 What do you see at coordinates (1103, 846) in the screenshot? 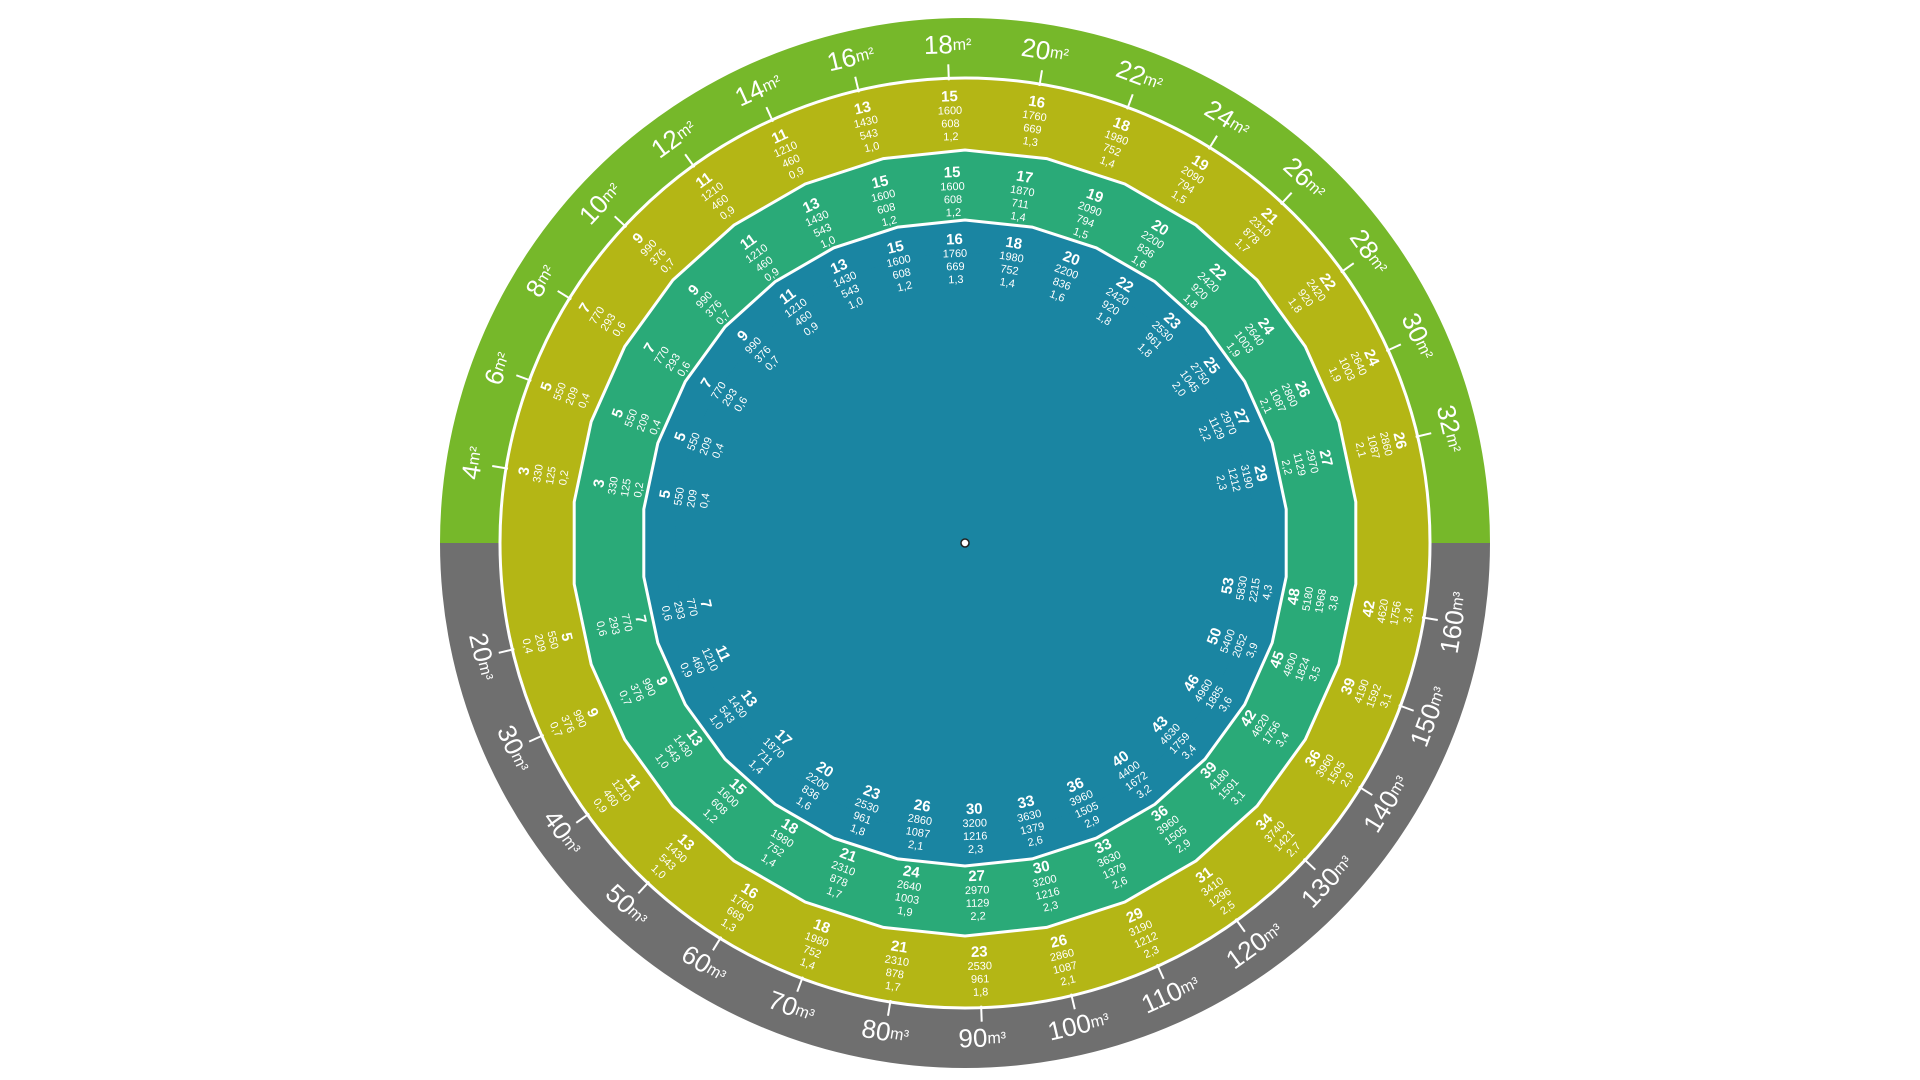
I see `cell-diameter: 33` at bounding box center [1103, 846].